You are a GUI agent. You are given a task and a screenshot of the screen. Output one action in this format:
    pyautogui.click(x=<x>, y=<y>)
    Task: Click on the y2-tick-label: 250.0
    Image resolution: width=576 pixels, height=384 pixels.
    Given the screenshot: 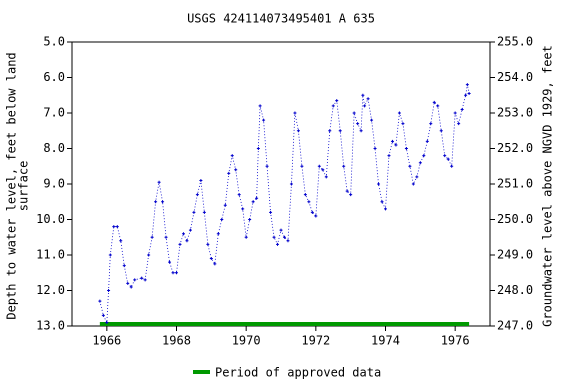 What is the action you would take?
    pyautogui.click(x=515, y=219)
    